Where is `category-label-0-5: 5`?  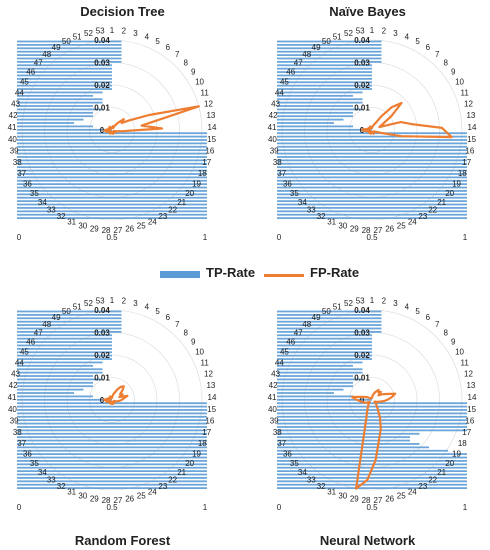 category-label-0-5: 5 is located at coordinates (157, 41).